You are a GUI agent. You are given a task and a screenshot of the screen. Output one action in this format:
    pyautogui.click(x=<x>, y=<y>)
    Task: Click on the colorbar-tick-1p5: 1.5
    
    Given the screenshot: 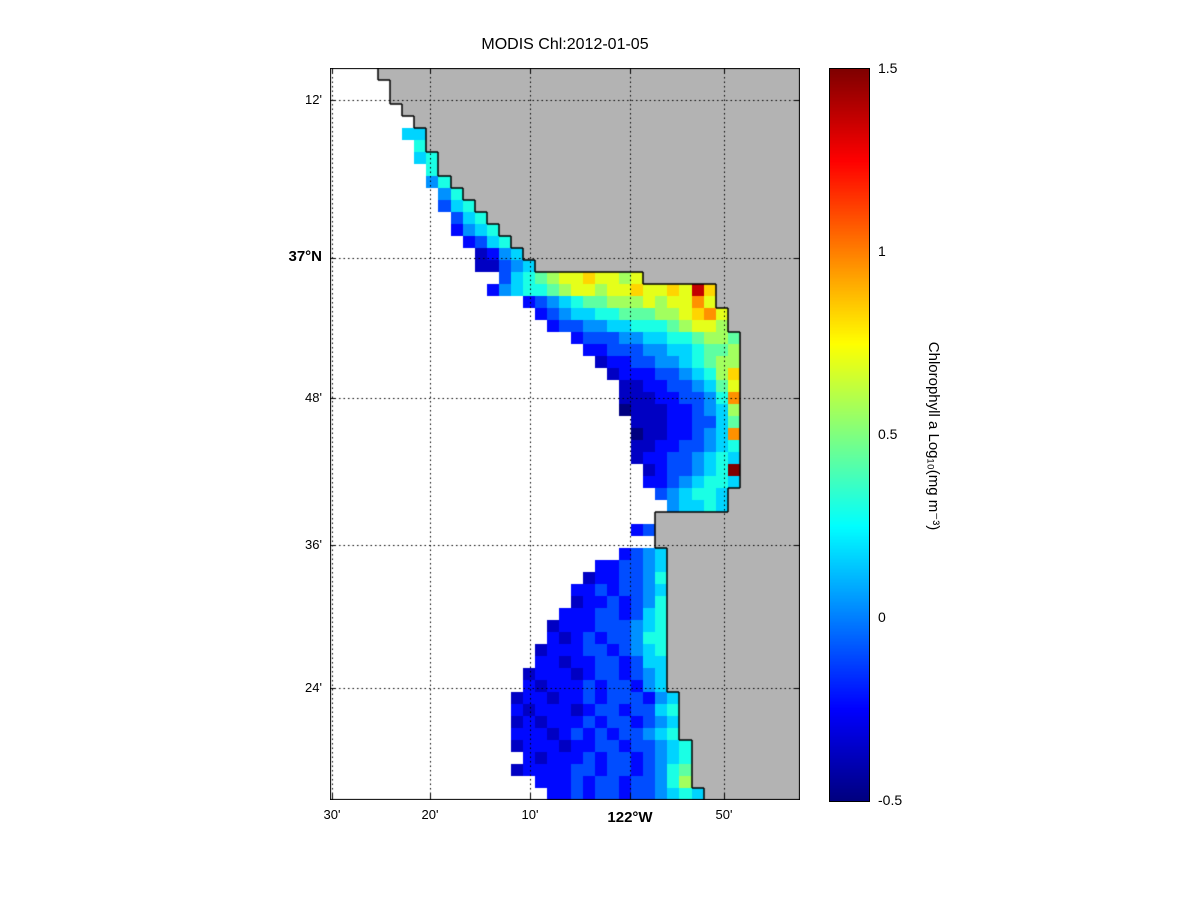 What is the action you would take?
    pyautogui.click(x=888, y=68)
    